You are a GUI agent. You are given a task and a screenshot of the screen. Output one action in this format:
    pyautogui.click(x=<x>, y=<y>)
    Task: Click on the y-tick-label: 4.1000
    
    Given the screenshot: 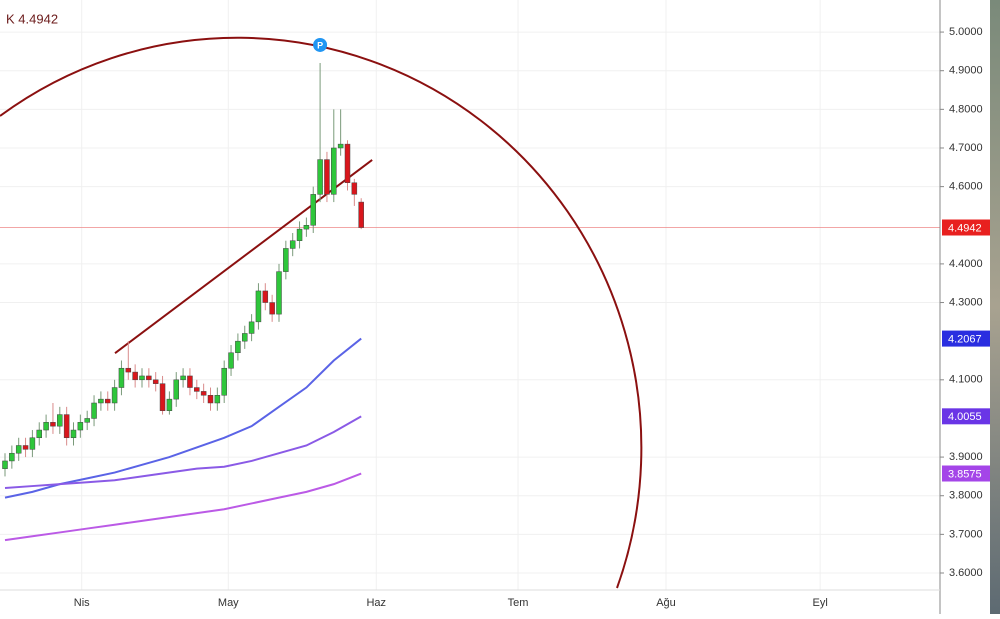 What is the action you would take?
    pyautogui.click(x=966, y=380)
    